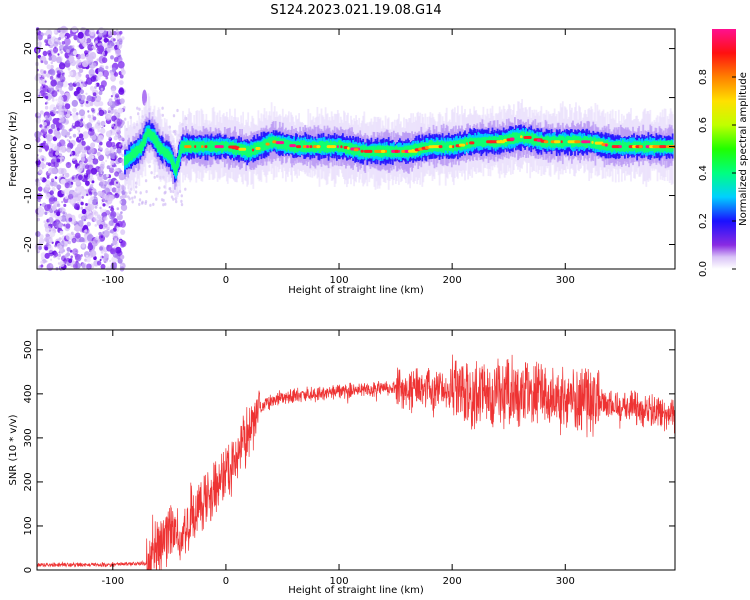 The width and height of the screenshot is (750, 600). I want to click on snr-y-tick-label: 200, so click(28, 481).